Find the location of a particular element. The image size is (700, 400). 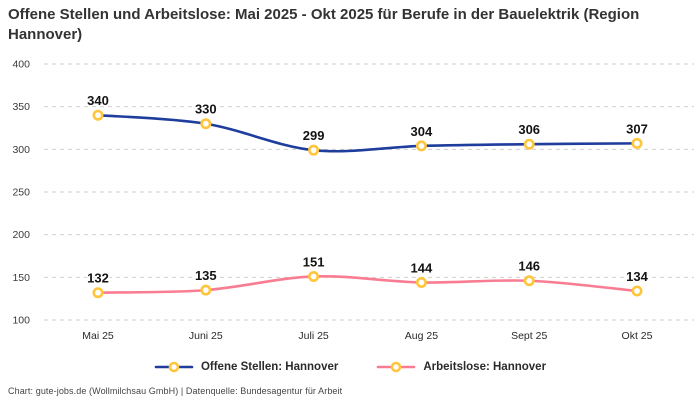

svg-text: Mai 25 is located at coordinates (98, 336).